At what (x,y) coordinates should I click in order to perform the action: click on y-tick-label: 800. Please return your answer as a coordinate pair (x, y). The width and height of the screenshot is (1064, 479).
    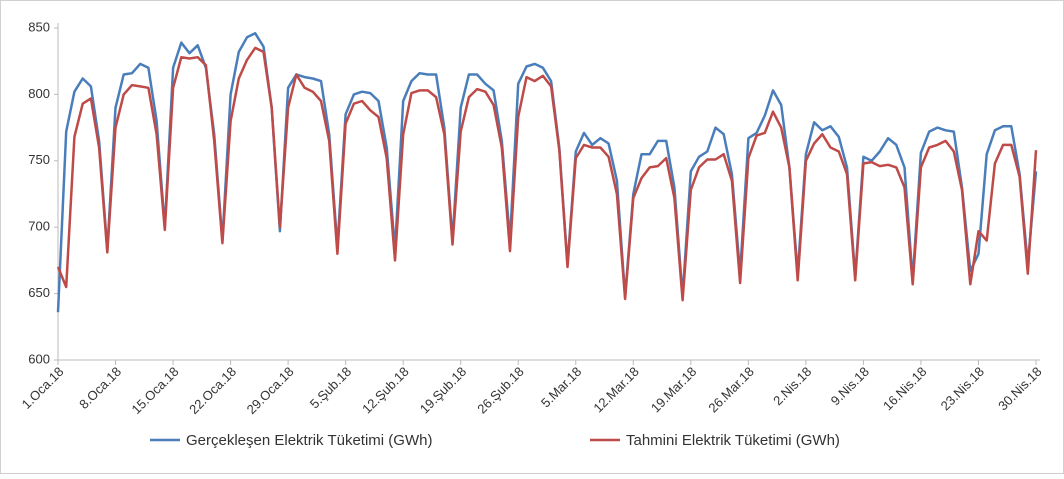
    Looking at the image, I should click on (39, 93).